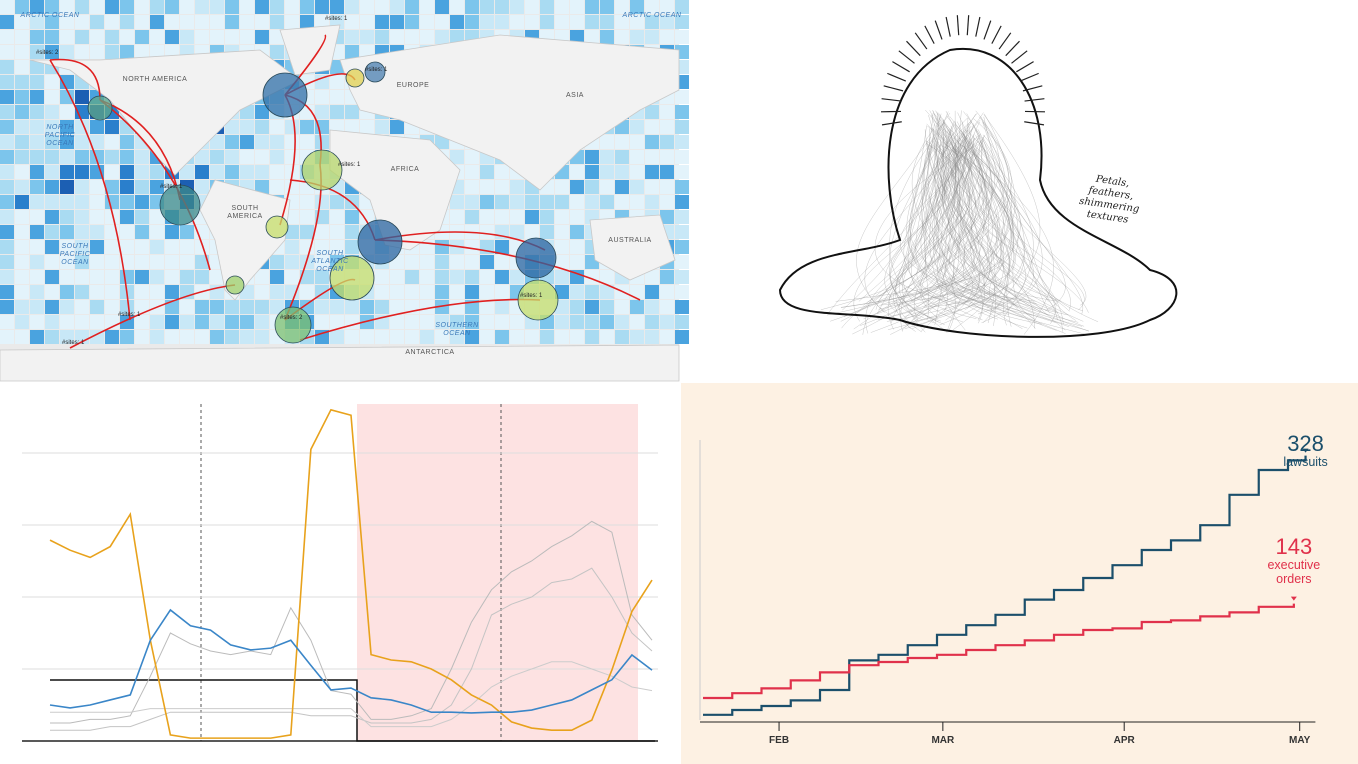  I want to click on map-label: SOUTH AMERICA, so click(245, 212).